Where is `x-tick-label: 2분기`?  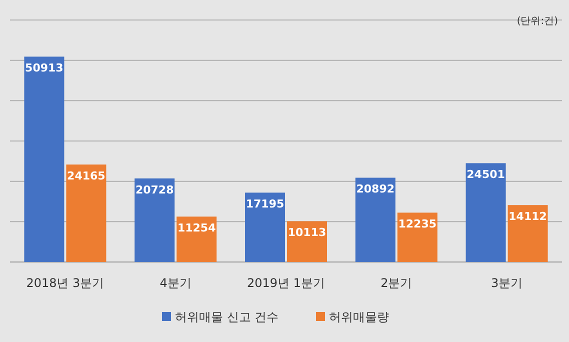 x-tick-label: 2분기 is located at coordinates (396, 283).